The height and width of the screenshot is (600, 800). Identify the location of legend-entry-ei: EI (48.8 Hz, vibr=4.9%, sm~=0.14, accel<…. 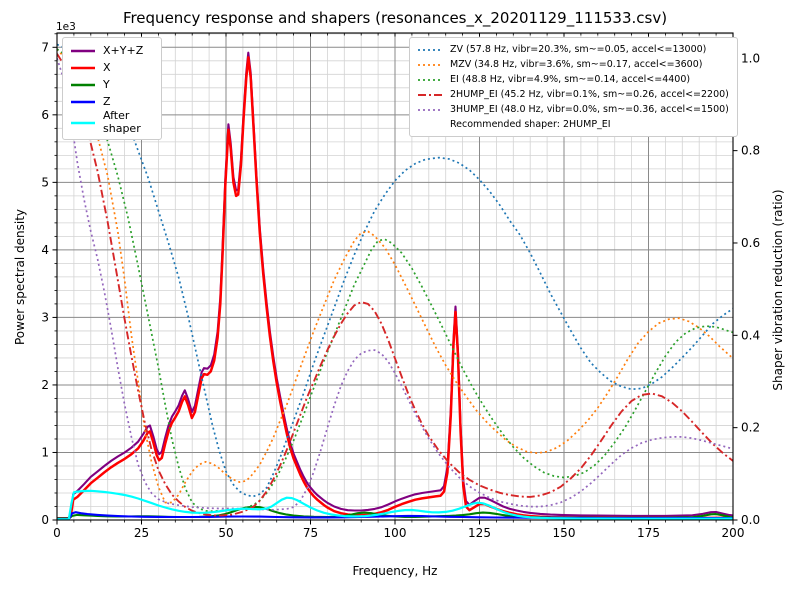
(573, 79).